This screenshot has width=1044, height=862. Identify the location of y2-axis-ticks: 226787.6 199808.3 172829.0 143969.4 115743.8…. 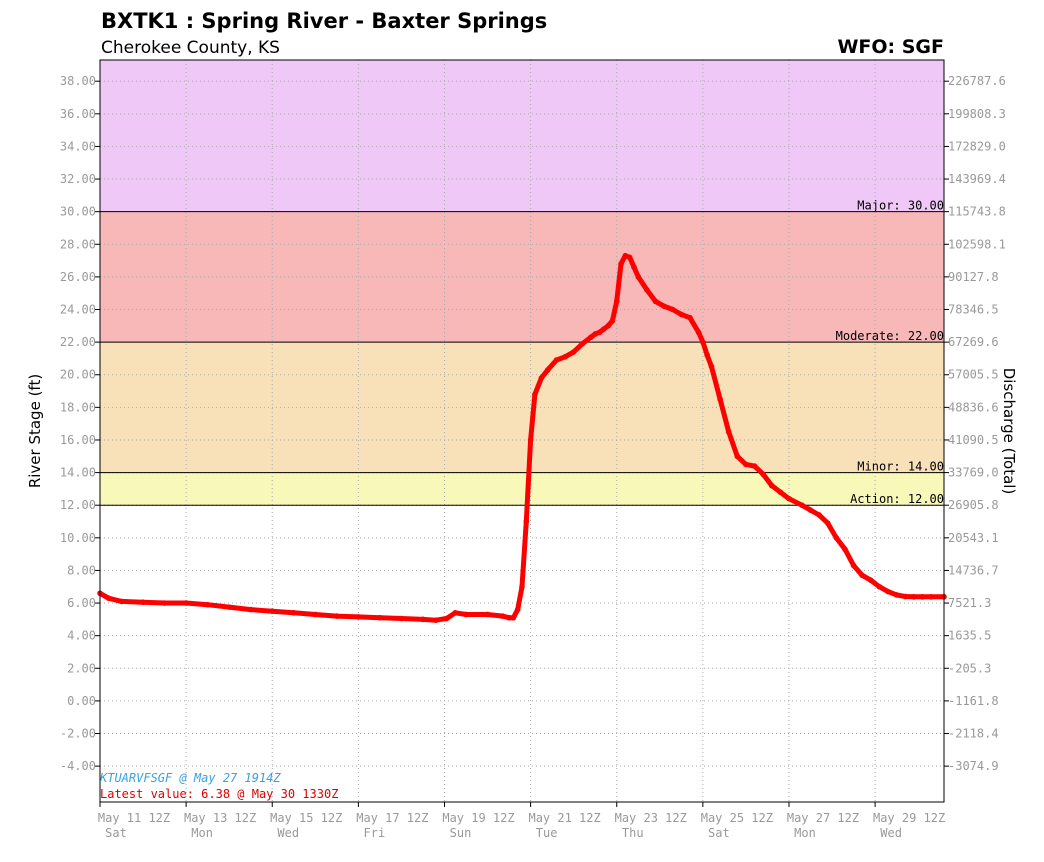
(975, 423).